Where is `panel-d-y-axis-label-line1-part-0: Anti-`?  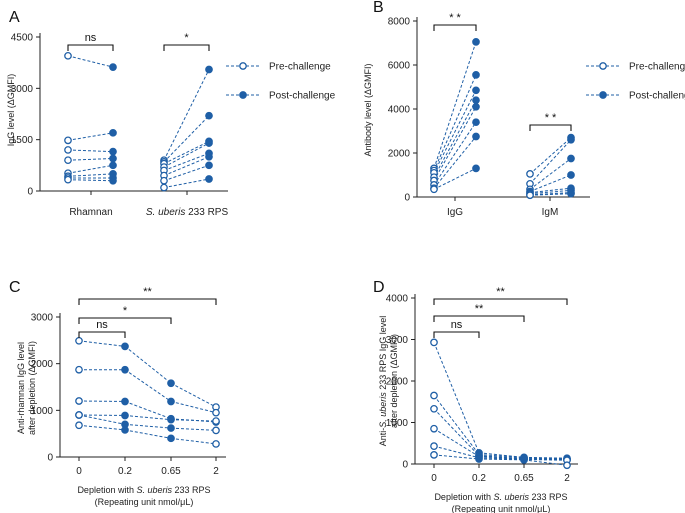 panel-d-y-axis-label-line1-part-0: Anti- is located at coordinates (383, 437).